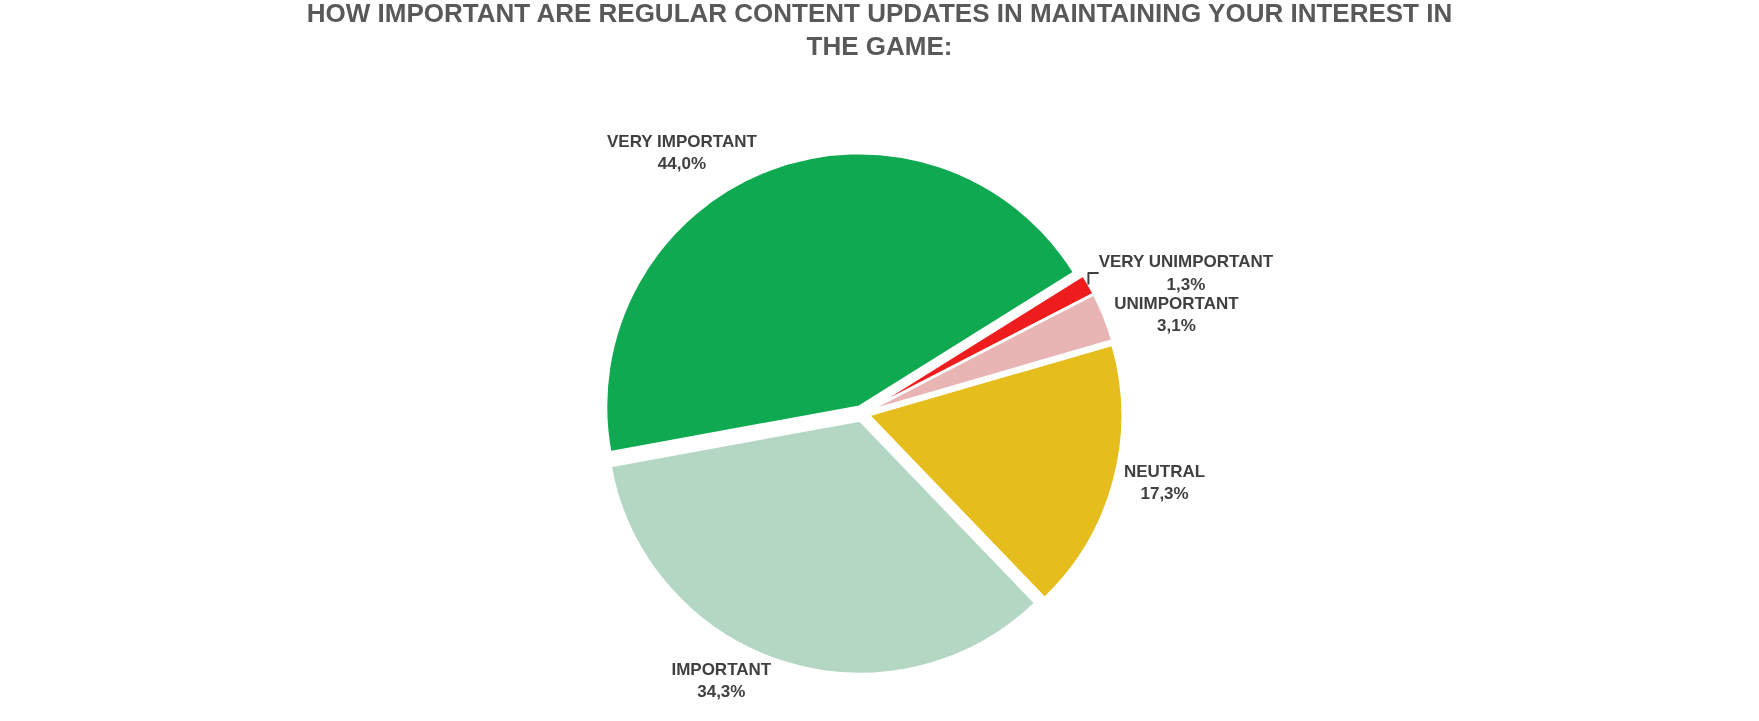 The width and height of the screenshot is (1759, 721). Describe the element at coordinates (1186, 284) in the screenshot. I see `data-label: 1,3%` at that location.